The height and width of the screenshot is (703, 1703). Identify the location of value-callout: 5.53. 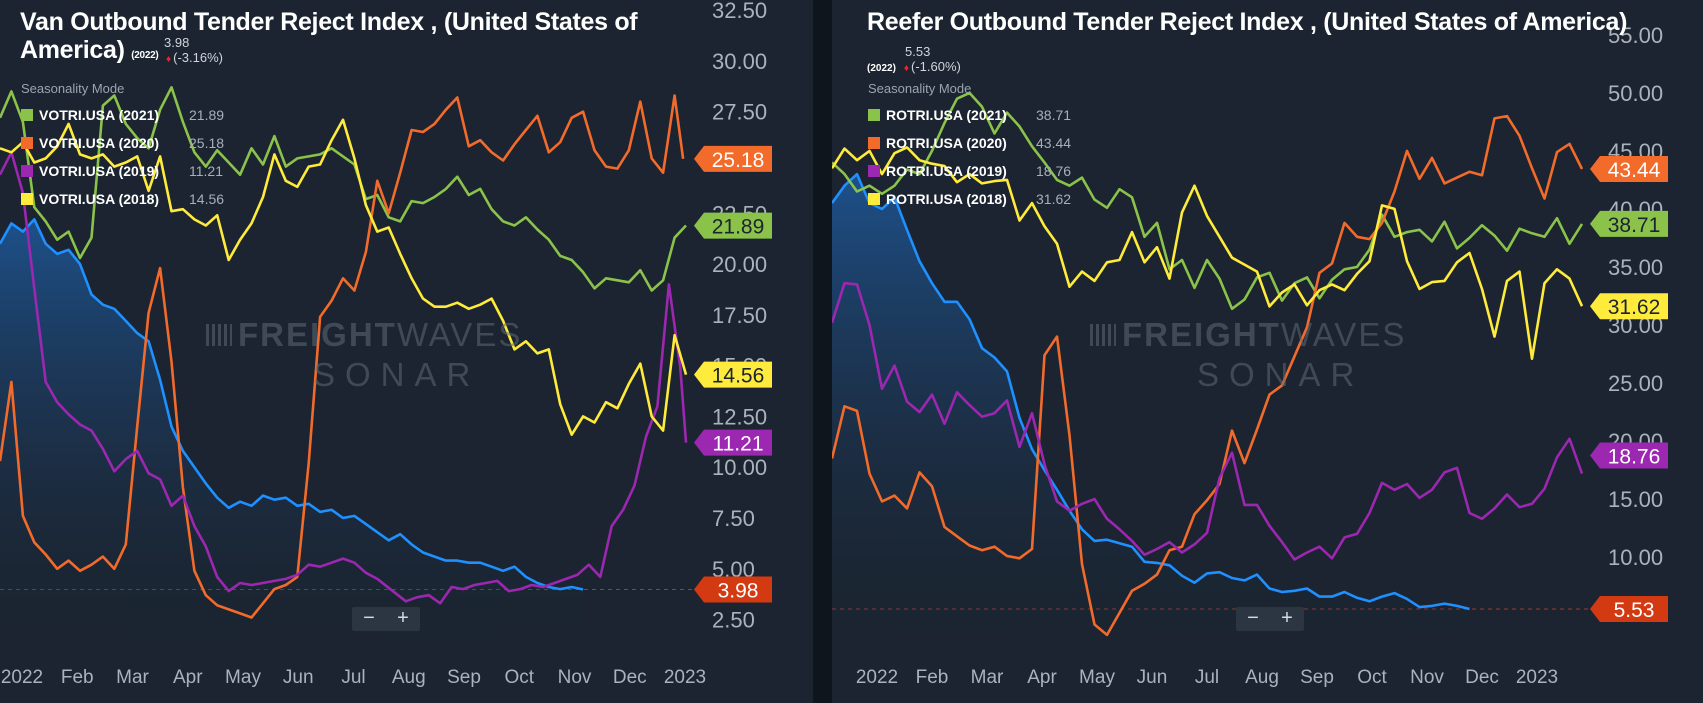
(1629, 609).